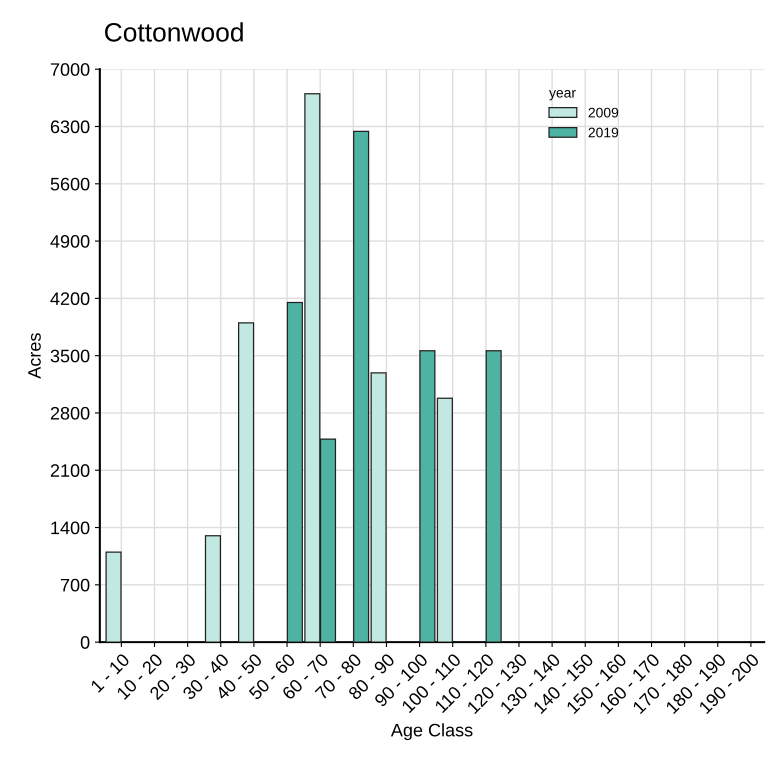 The width and height of the screenshot is (768, 769). Describe the element at coordinates (70, 69) in the screenshot. I see `y-tick-label: 7000` at that location.